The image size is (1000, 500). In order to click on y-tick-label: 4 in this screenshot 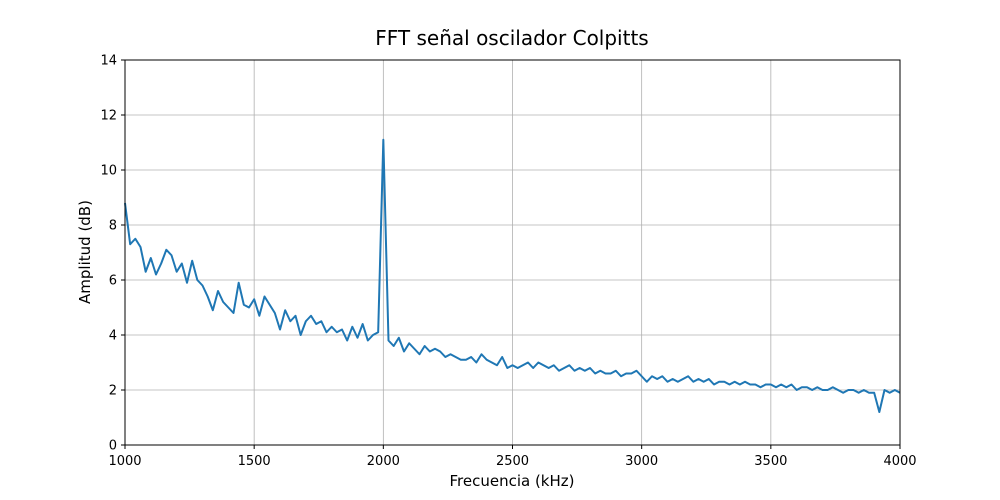, I will do `click(113, 336)`.